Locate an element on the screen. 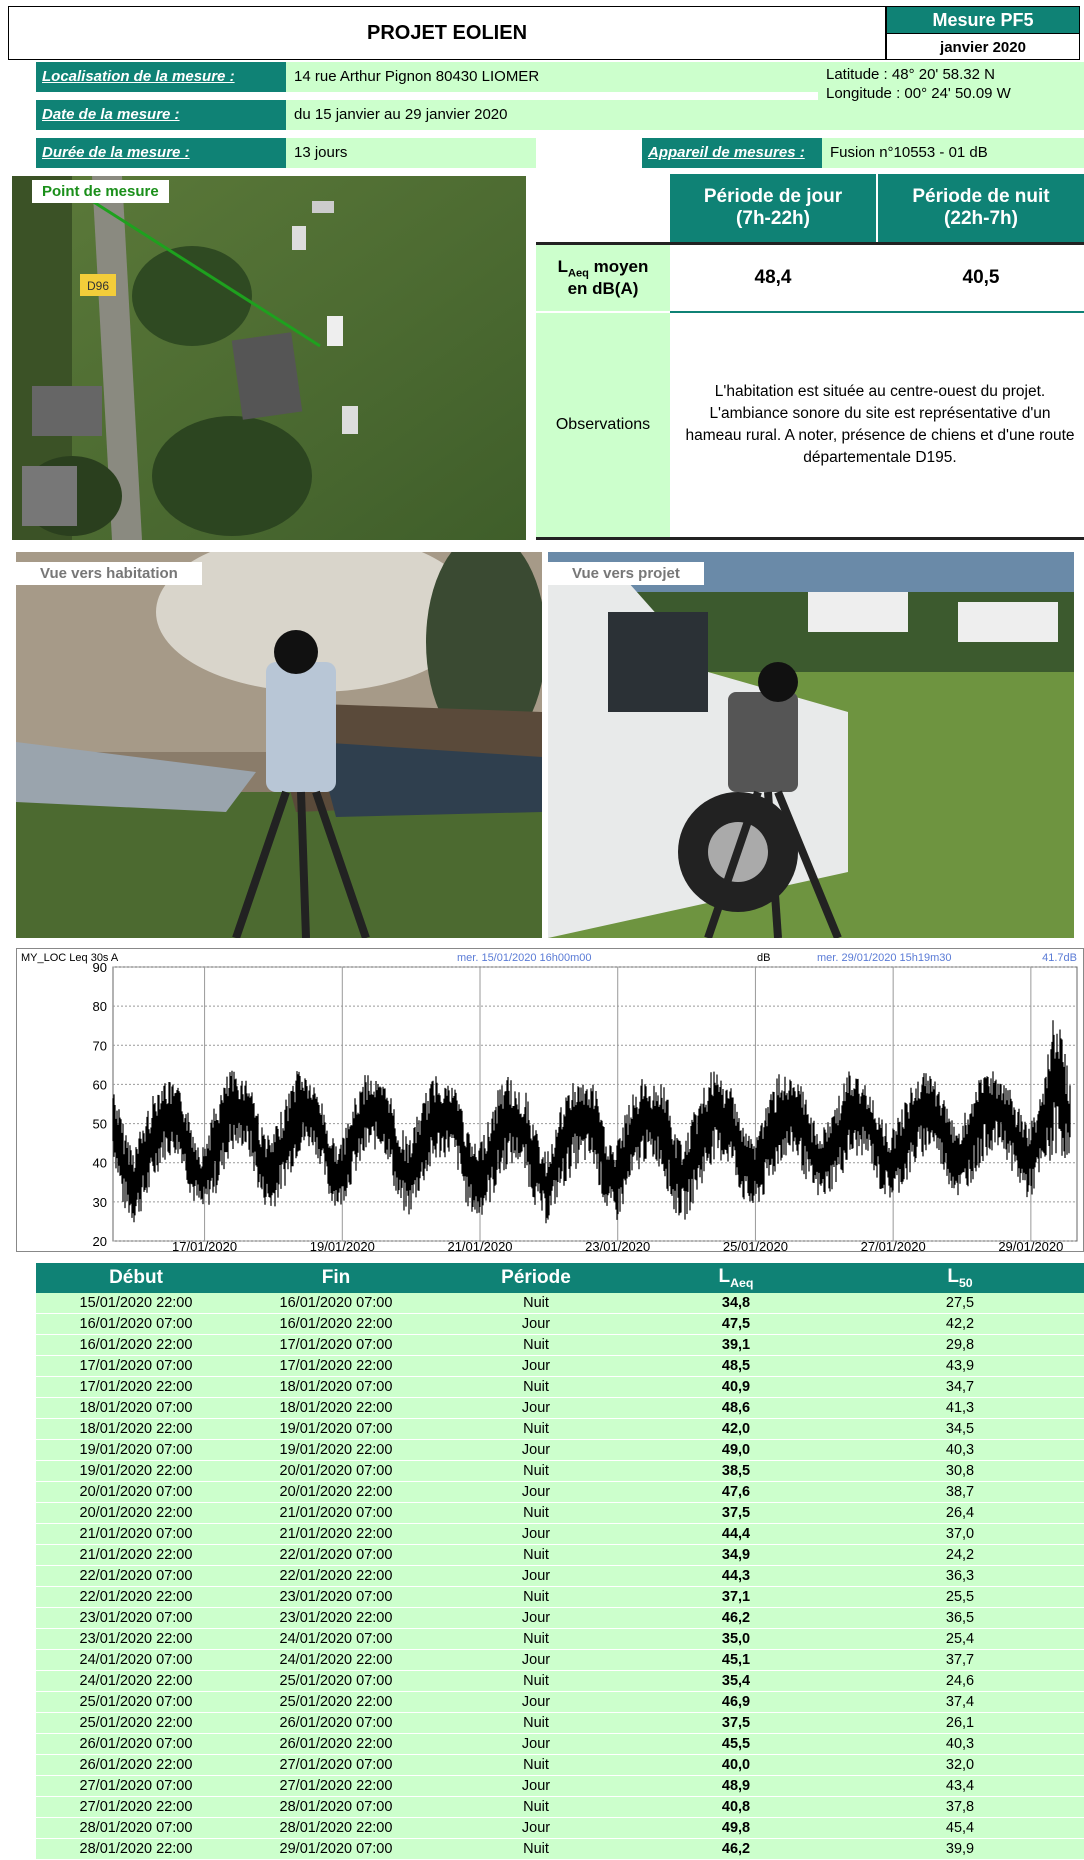  nuit-laeq-value: 40,5 is located at coordinates (981, 277).